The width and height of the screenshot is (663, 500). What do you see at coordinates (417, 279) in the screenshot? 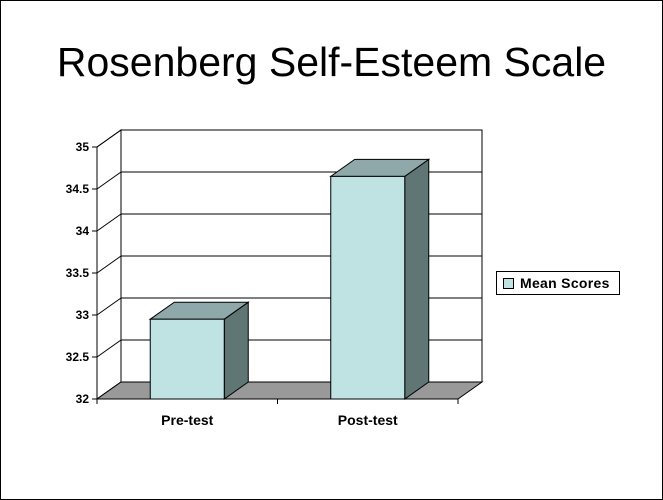
I see `bar-side` at bounding box center [417, 279].